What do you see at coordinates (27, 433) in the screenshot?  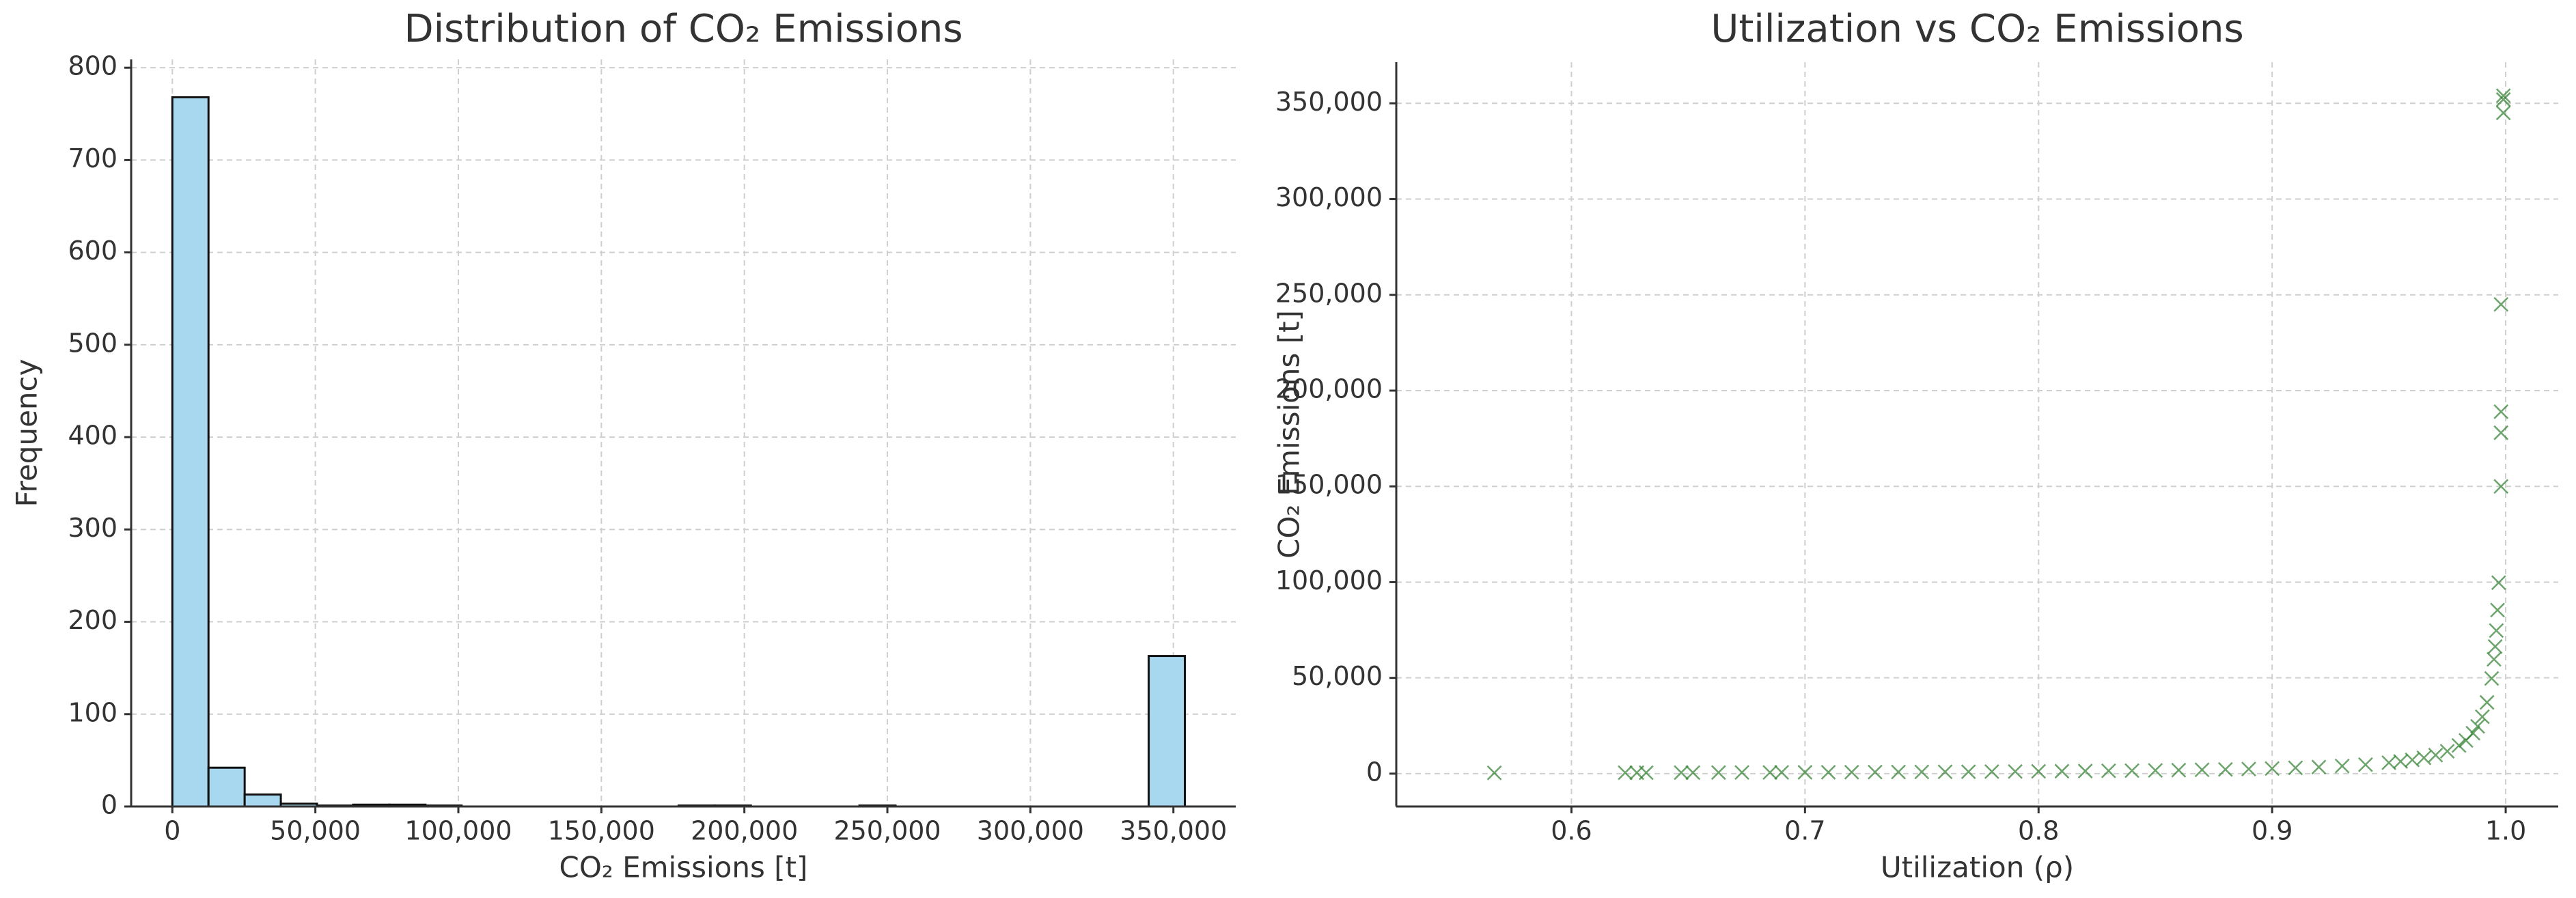 I see `y-axis-label: Frequency` at bounding box center [27, 433].